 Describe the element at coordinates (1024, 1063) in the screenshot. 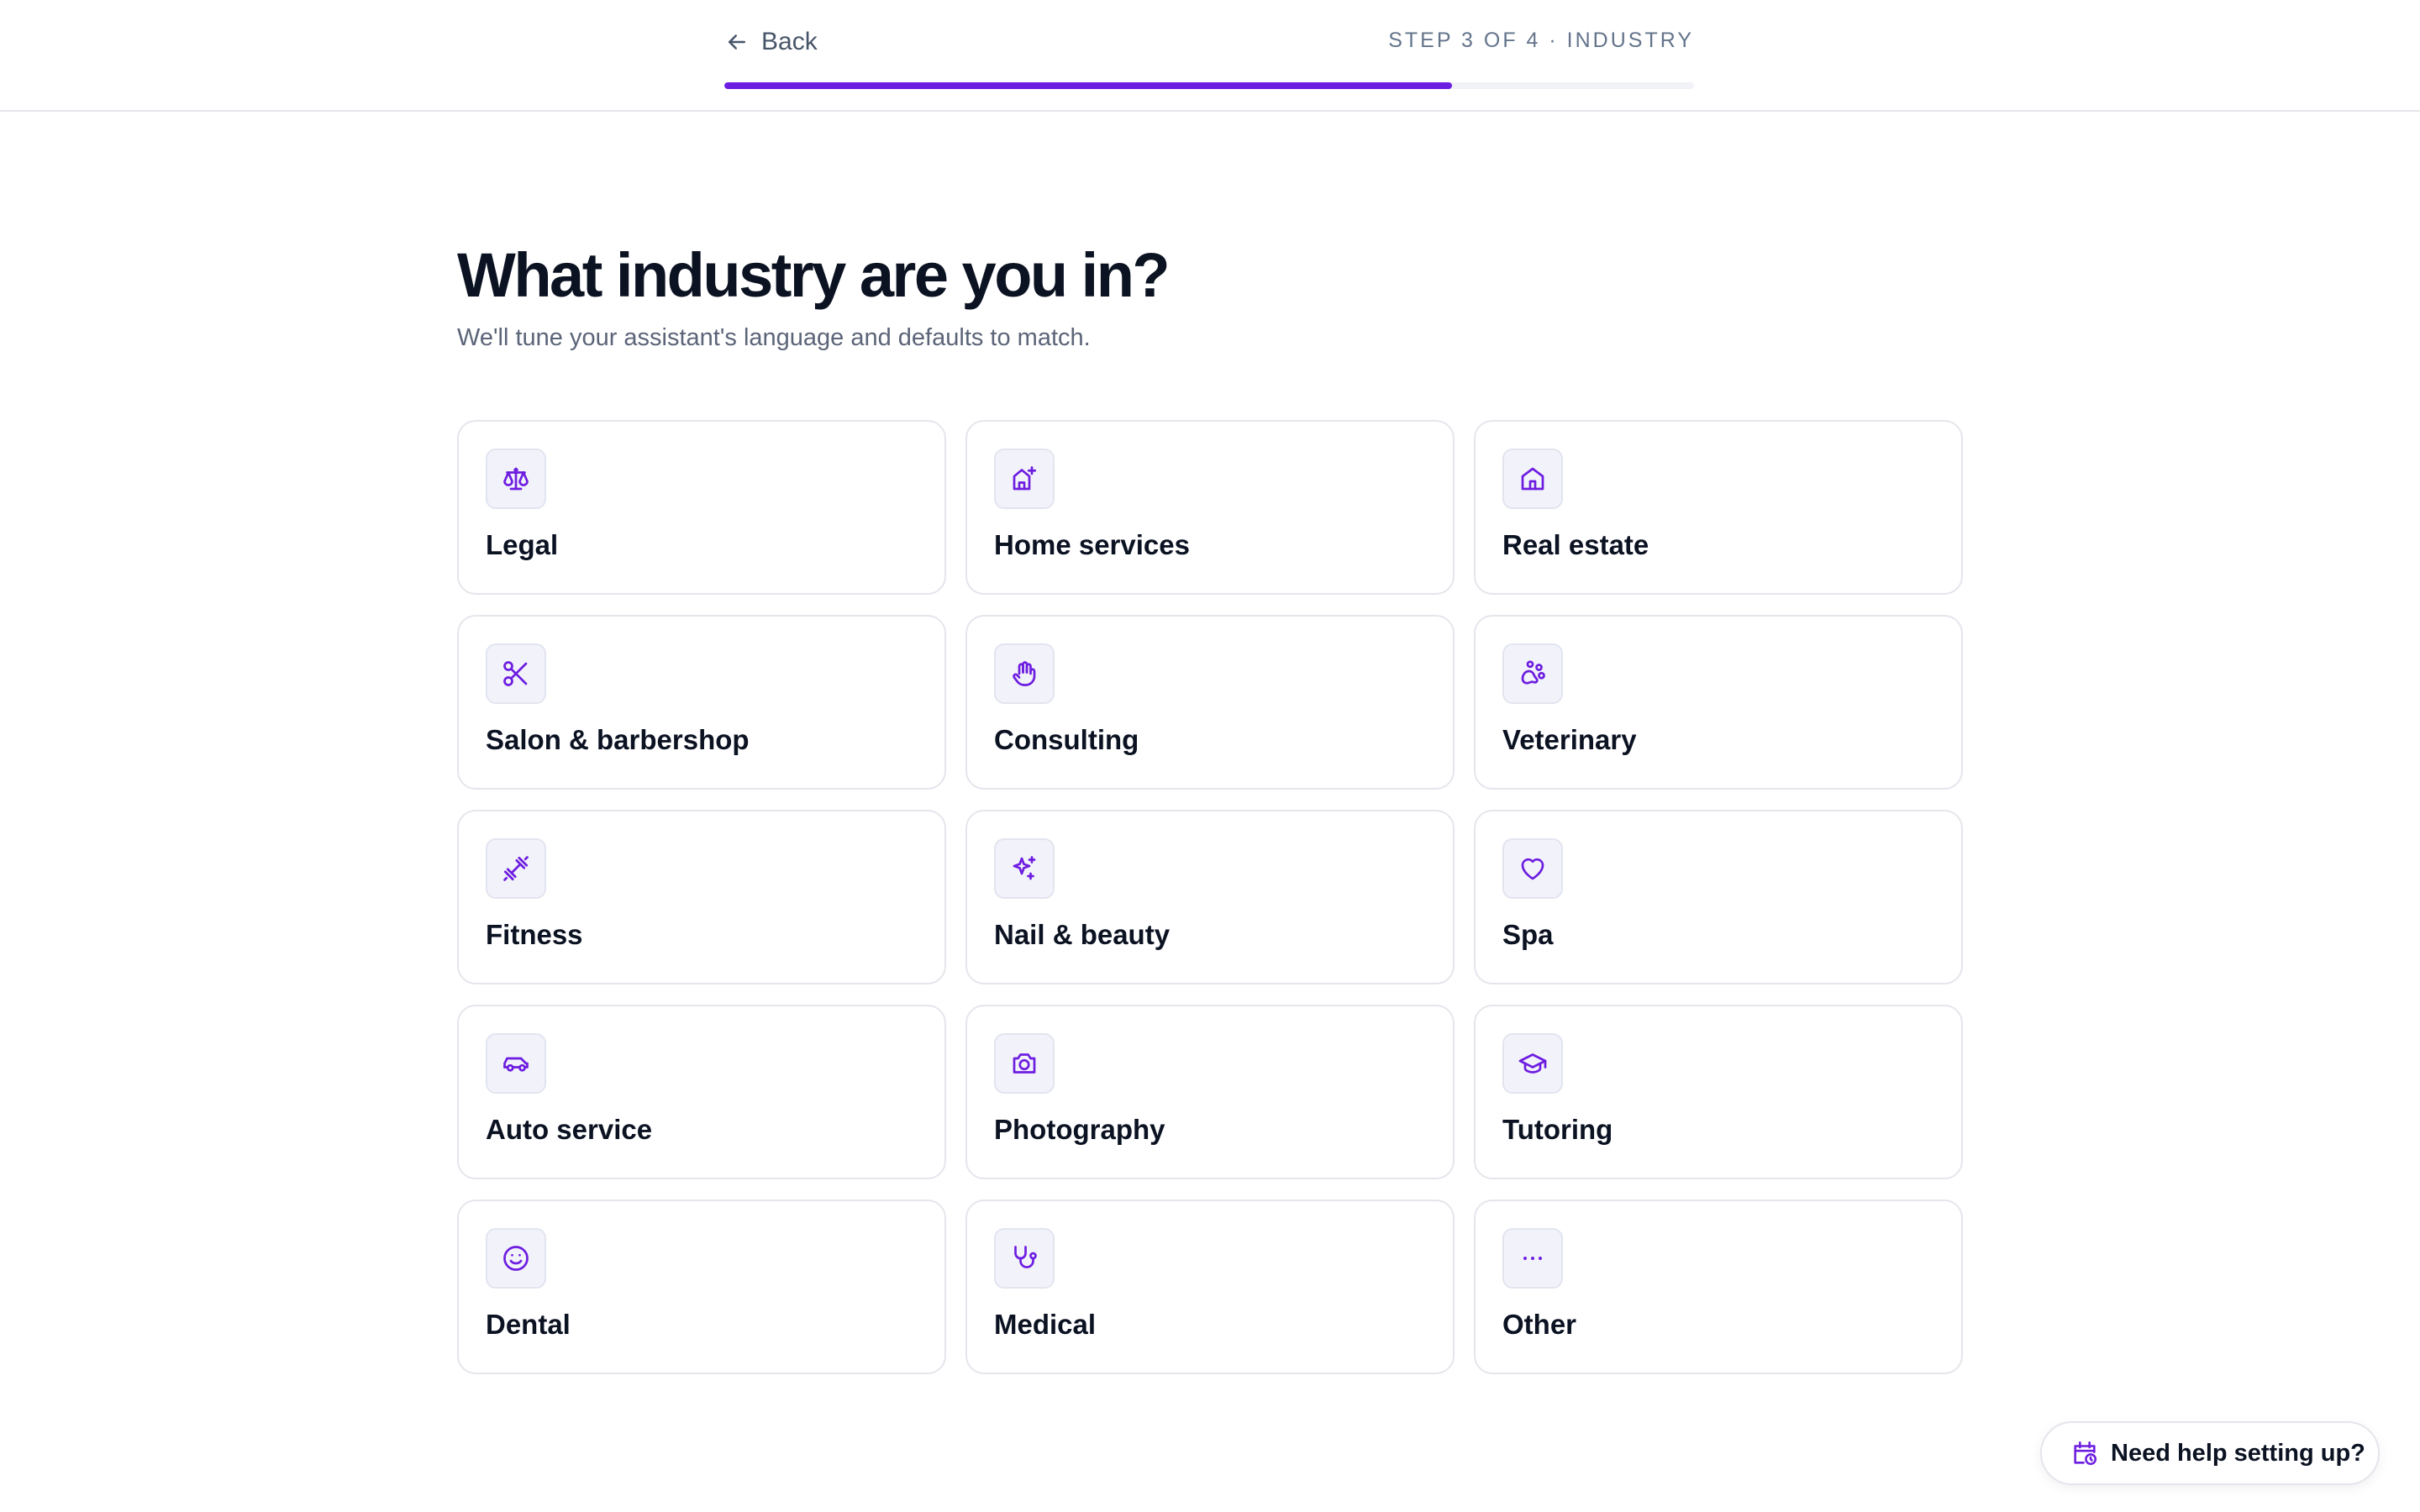

I see `camera-icon` at that location.